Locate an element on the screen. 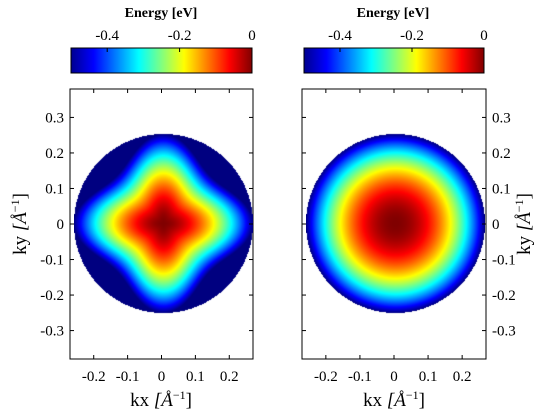  colorbar-ticks-left: -0.4 -0.2 0 is located at coordinates (175, 40).